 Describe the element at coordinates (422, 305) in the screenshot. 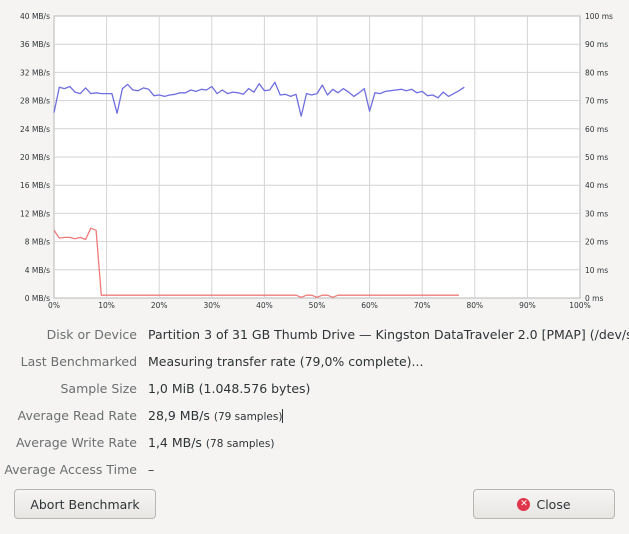

I see `x-tick-label: 70%` at that location.